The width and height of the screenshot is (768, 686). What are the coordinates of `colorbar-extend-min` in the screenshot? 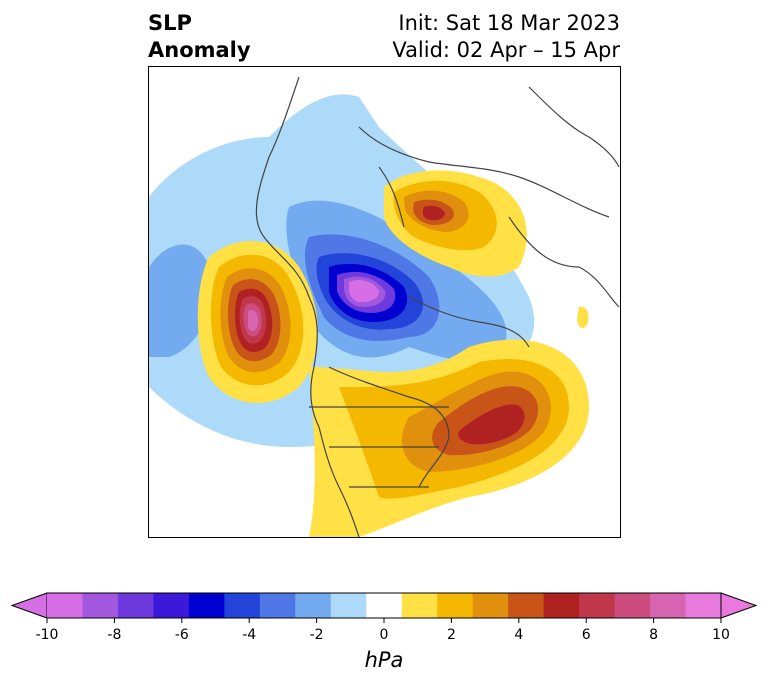 It's located at (29, 605).